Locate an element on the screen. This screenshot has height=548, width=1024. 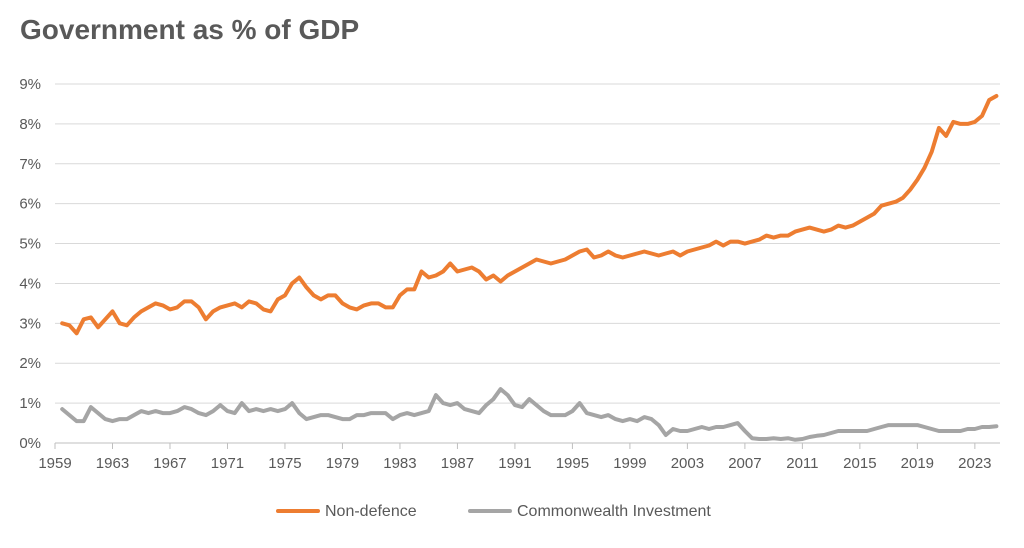
y-tick-label: 8% is located at coordinates (30, 124).